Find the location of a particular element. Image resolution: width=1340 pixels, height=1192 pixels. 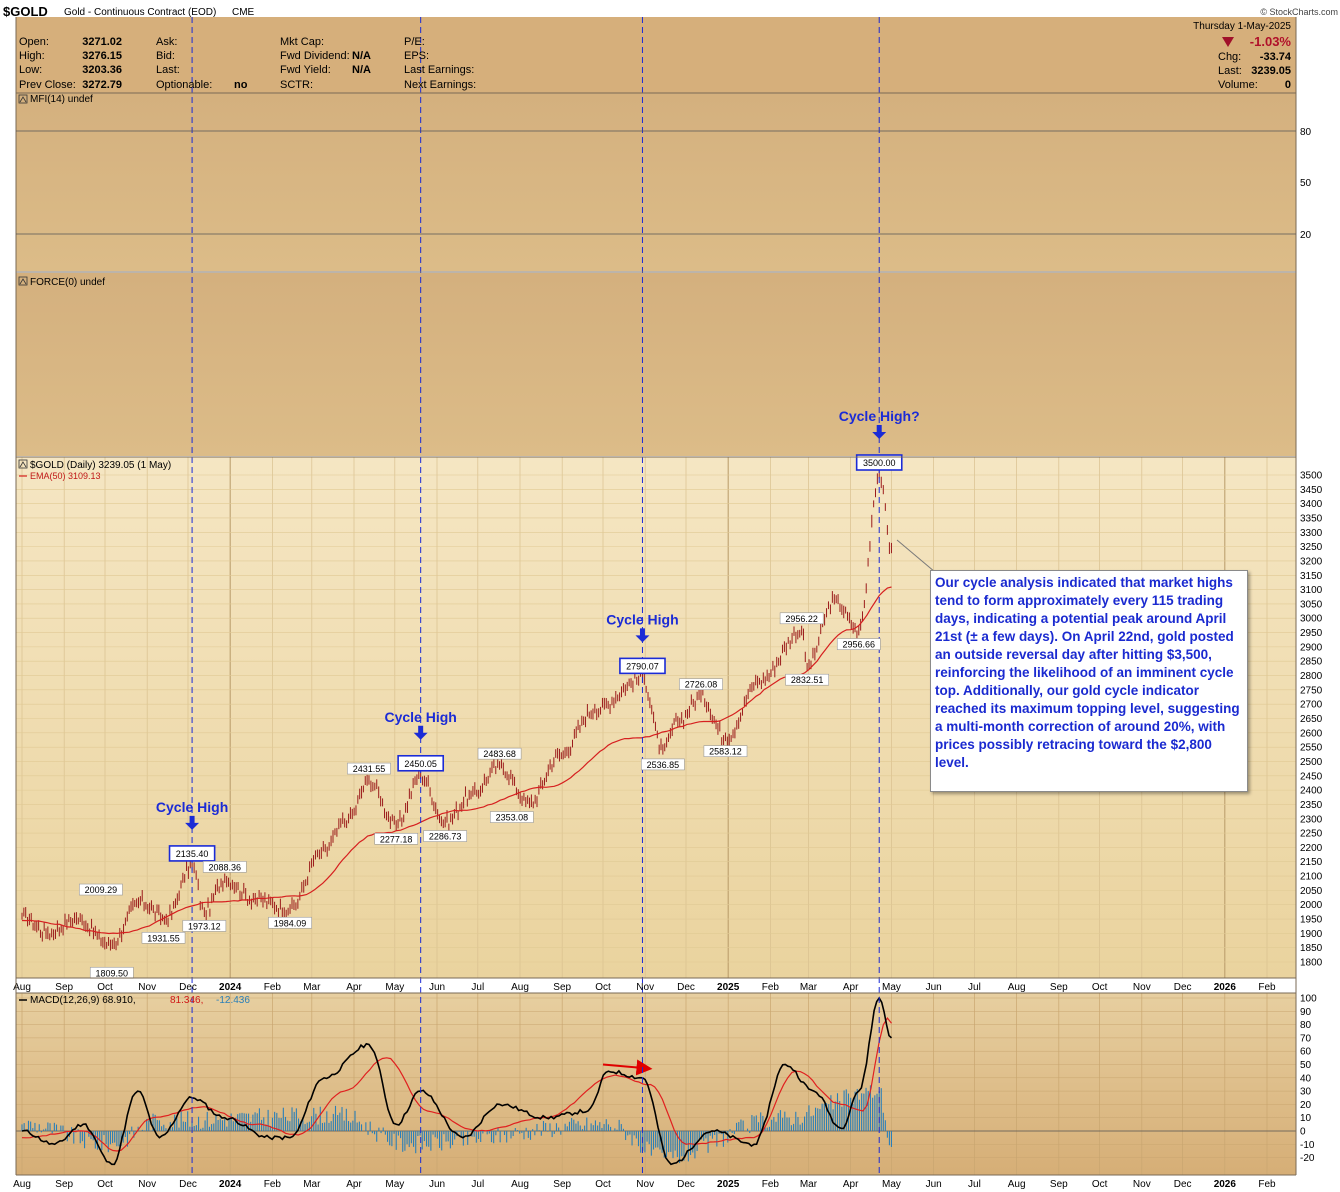

optionable-value: no is located at coordinates (241, 85).